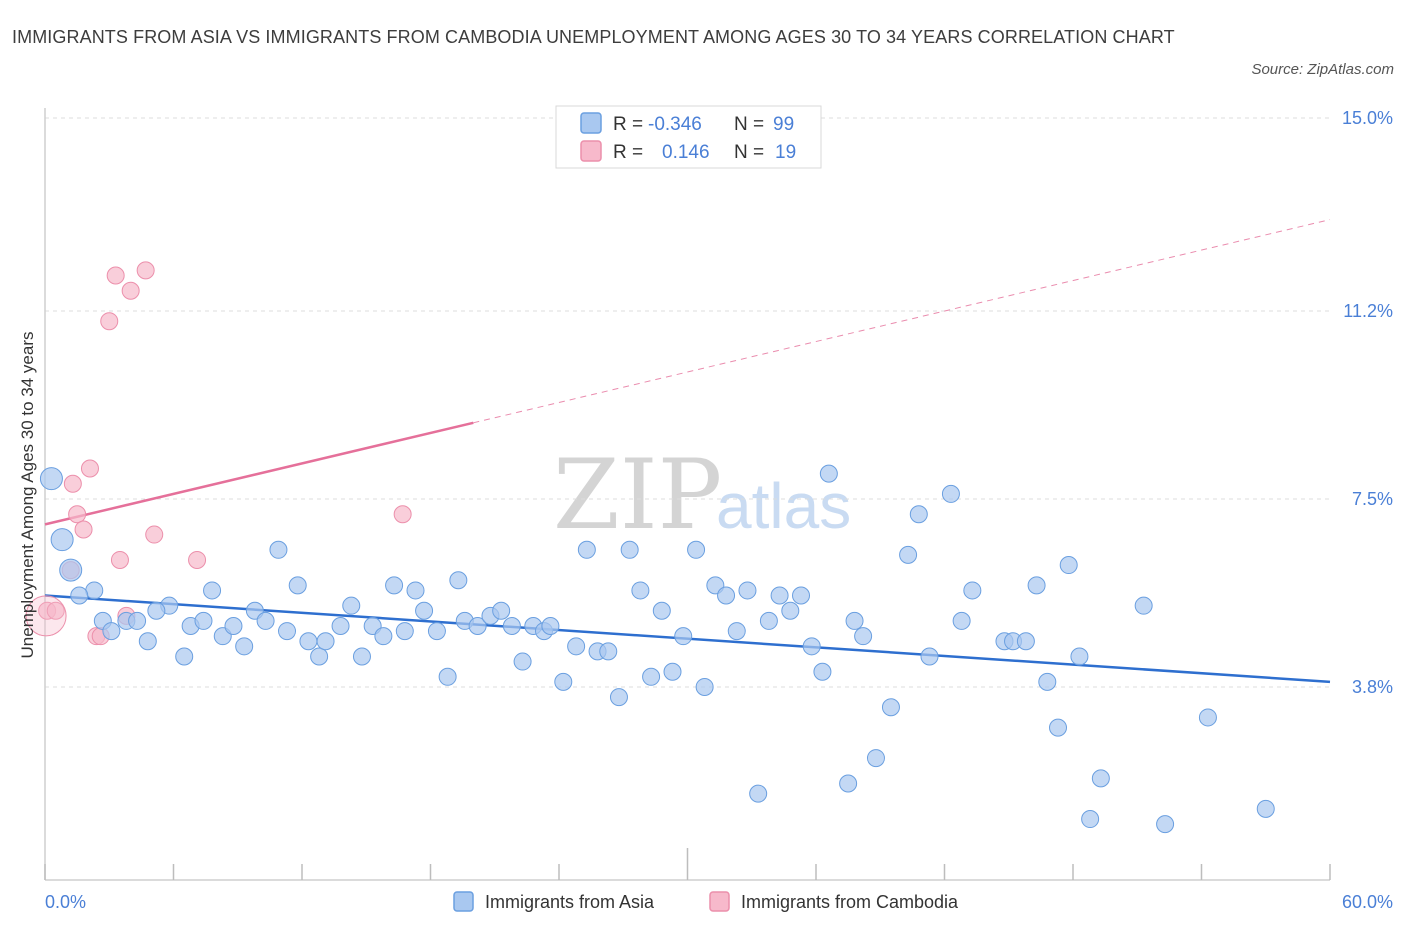  What do you see at coordinates (570, 902) in the screenshot?
I see `series-legend-label-asia: Immigrants from Asia` at bounding box center [570, 902].